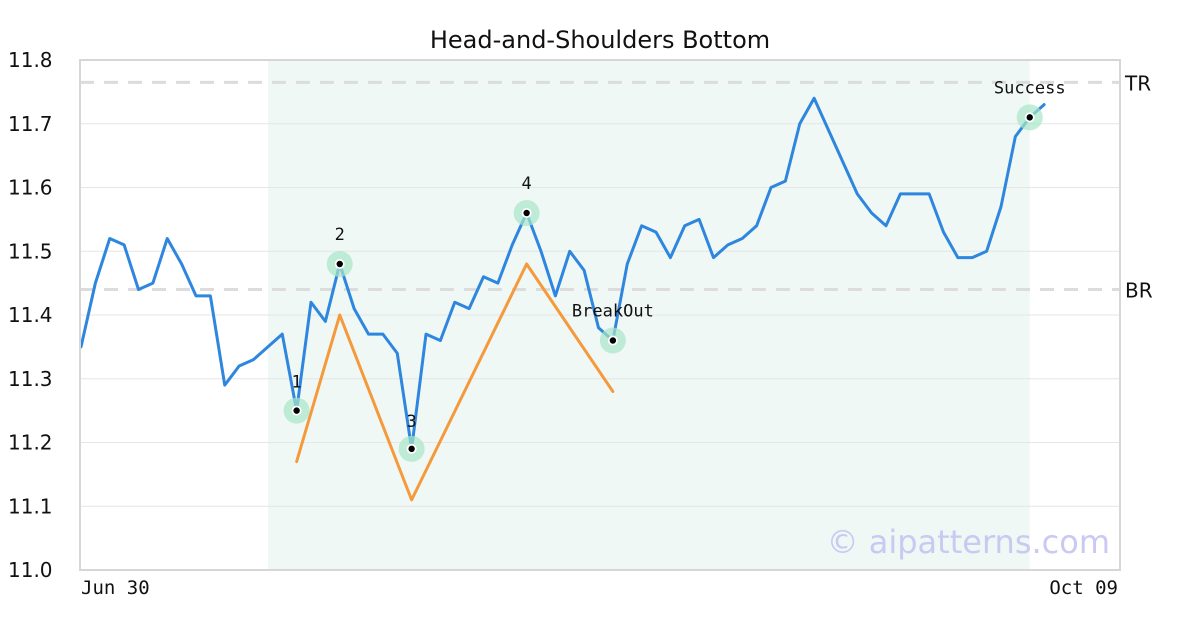 The width and height of the screenshot is (1200, 630). What do you see at coordinates (340, 235) in the screenshot?
I see `point-label: 2` at bounding box center [340, 235].